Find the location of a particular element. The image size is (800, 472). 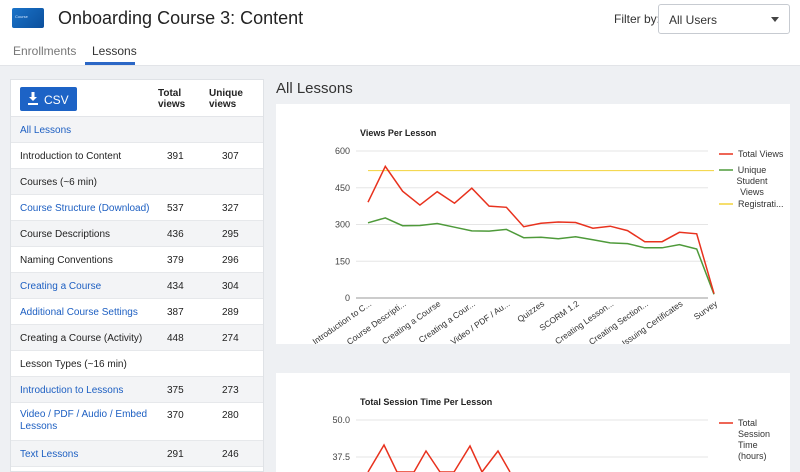

lesson-link: All Lessons is located at coordinates (46, 130).